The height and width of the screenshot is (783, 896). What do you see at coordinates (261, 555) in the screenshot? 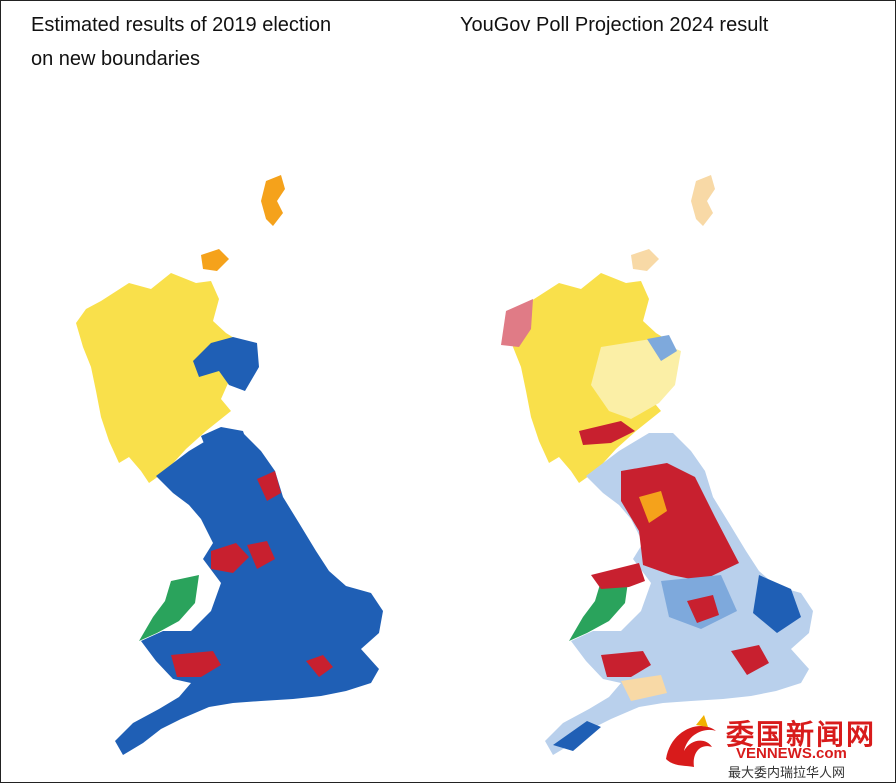
I see `manchester-labour` at bounding box center [261, 555].